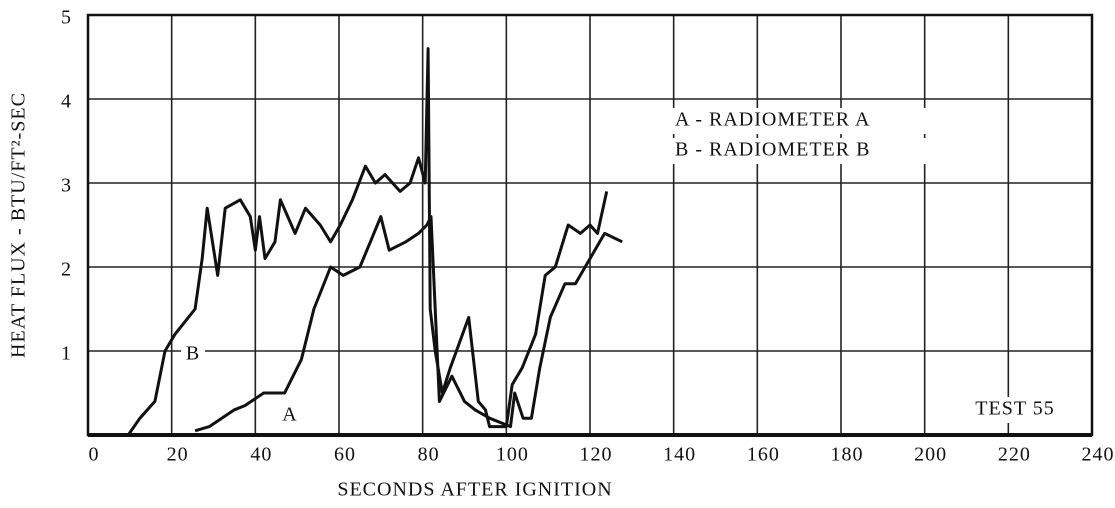 This screenshot has width=1115, height=508. I want to click on y-tick-label: 5, so click(66, 18).